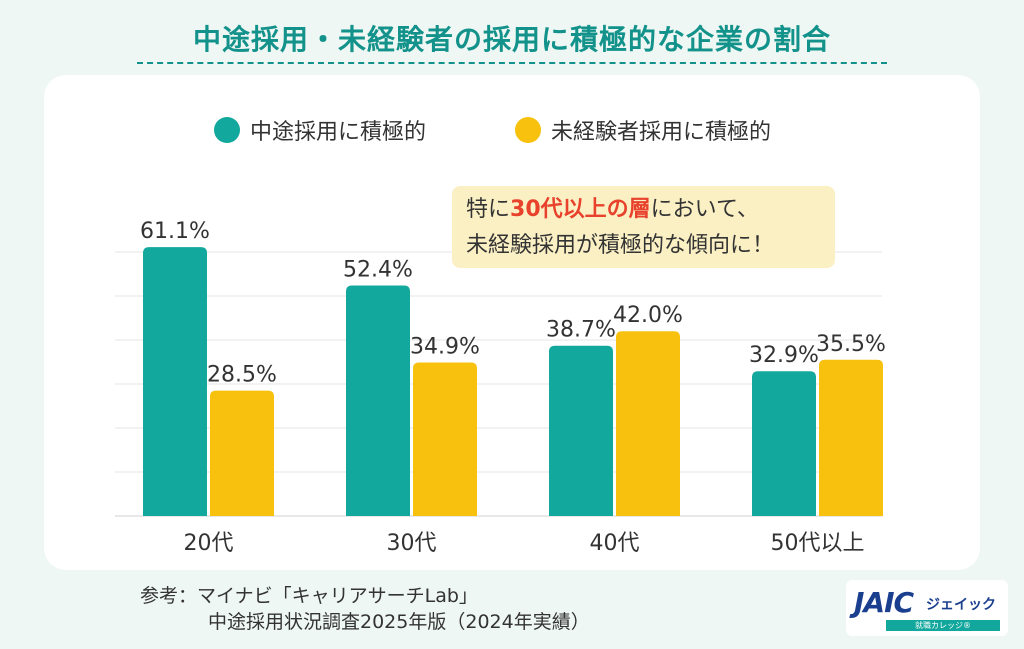 The image size is (1024, 649). What do you see at coordinates (961, 605) in the screenshot?
I see `logo-kana: ジェイック` at bounding box center [961, 605].